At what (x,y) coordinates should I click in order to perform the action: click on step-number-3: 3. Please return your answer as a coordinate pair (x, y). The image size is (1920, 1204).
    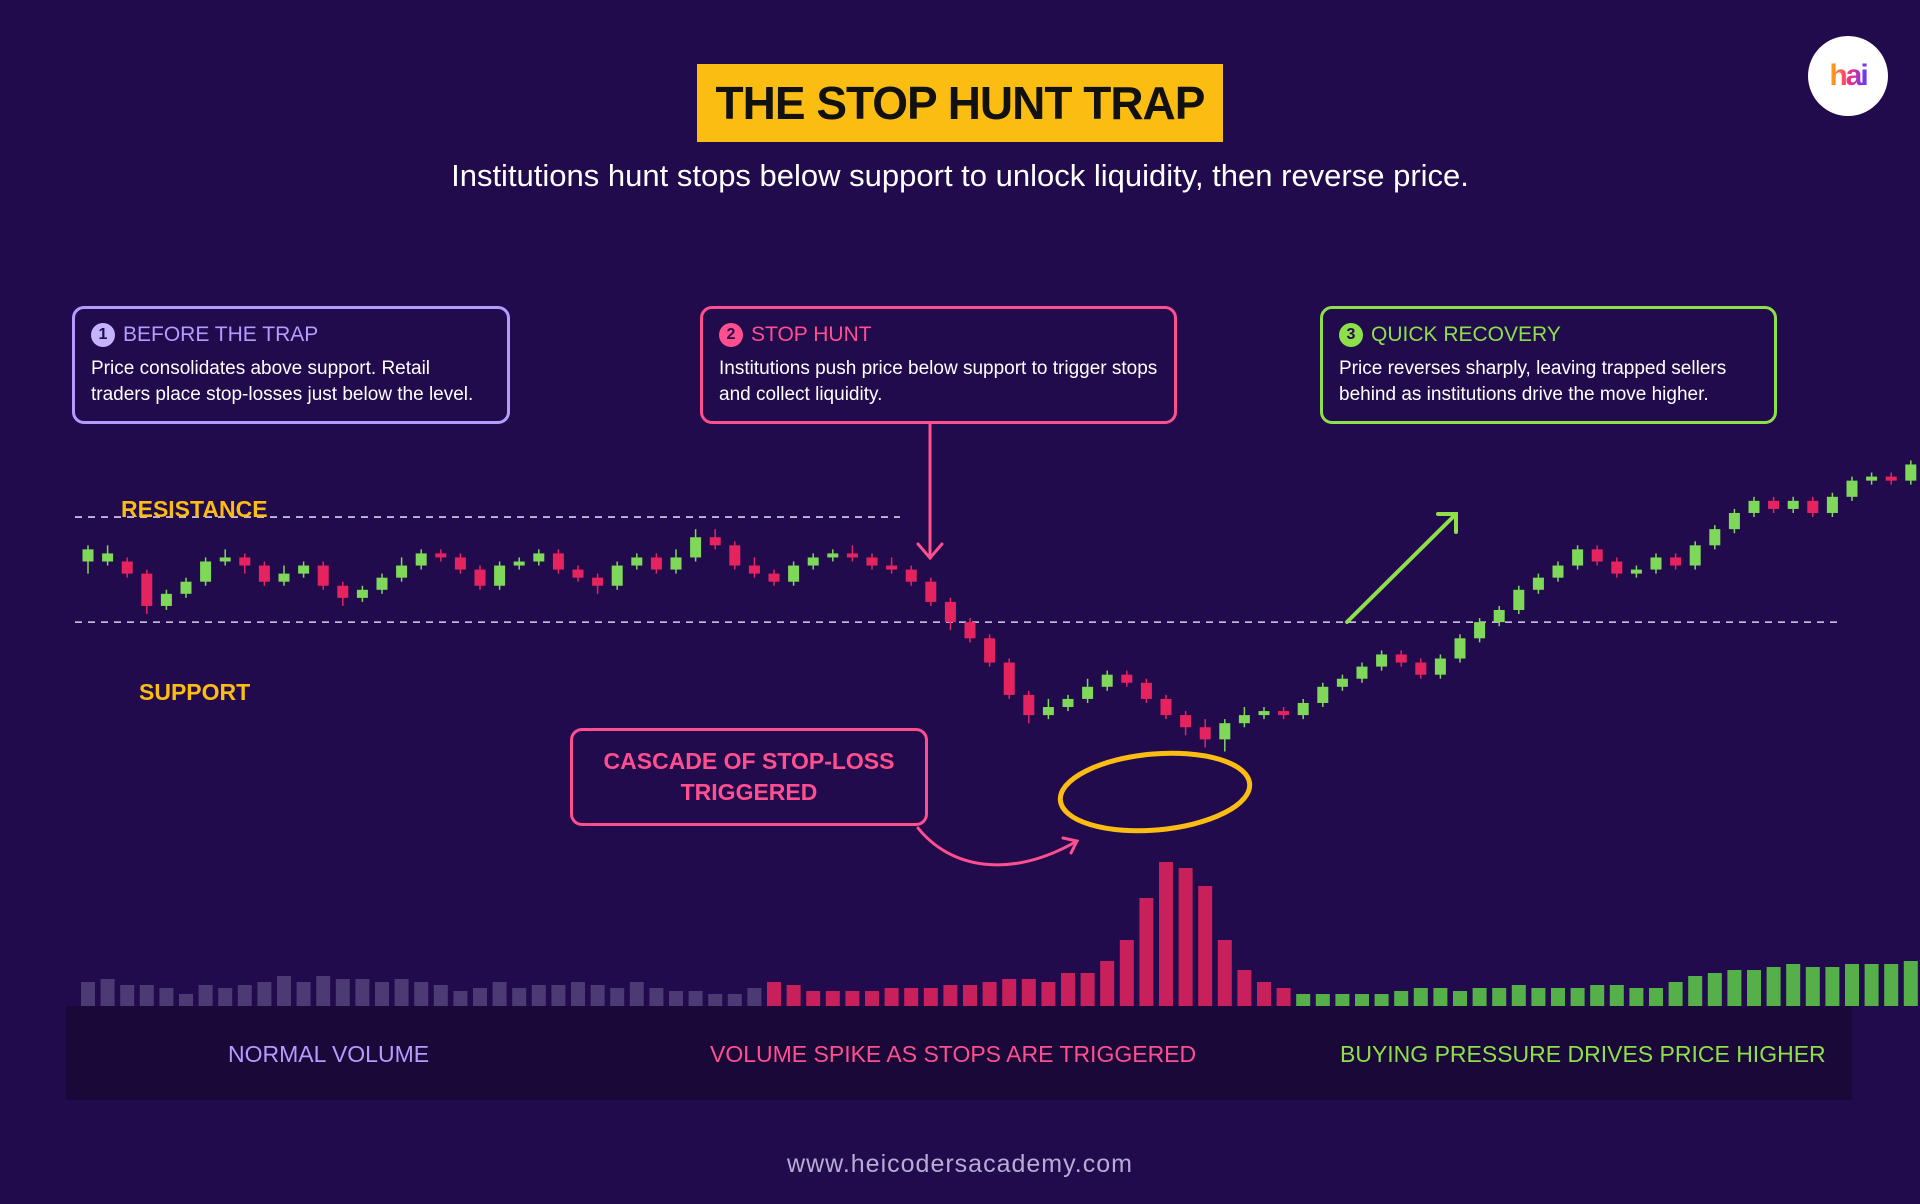
    Looking at the image, I should click on (1351, 335).